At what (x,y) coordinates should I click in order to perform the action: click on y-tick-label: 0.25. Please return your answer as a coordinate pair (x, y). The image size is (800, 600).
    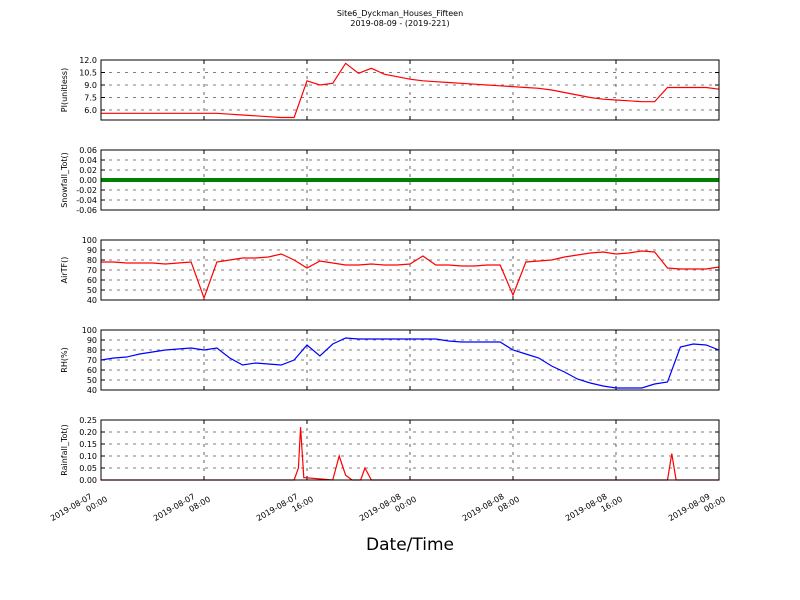
    Looking at the image, I should click on (88, 420).